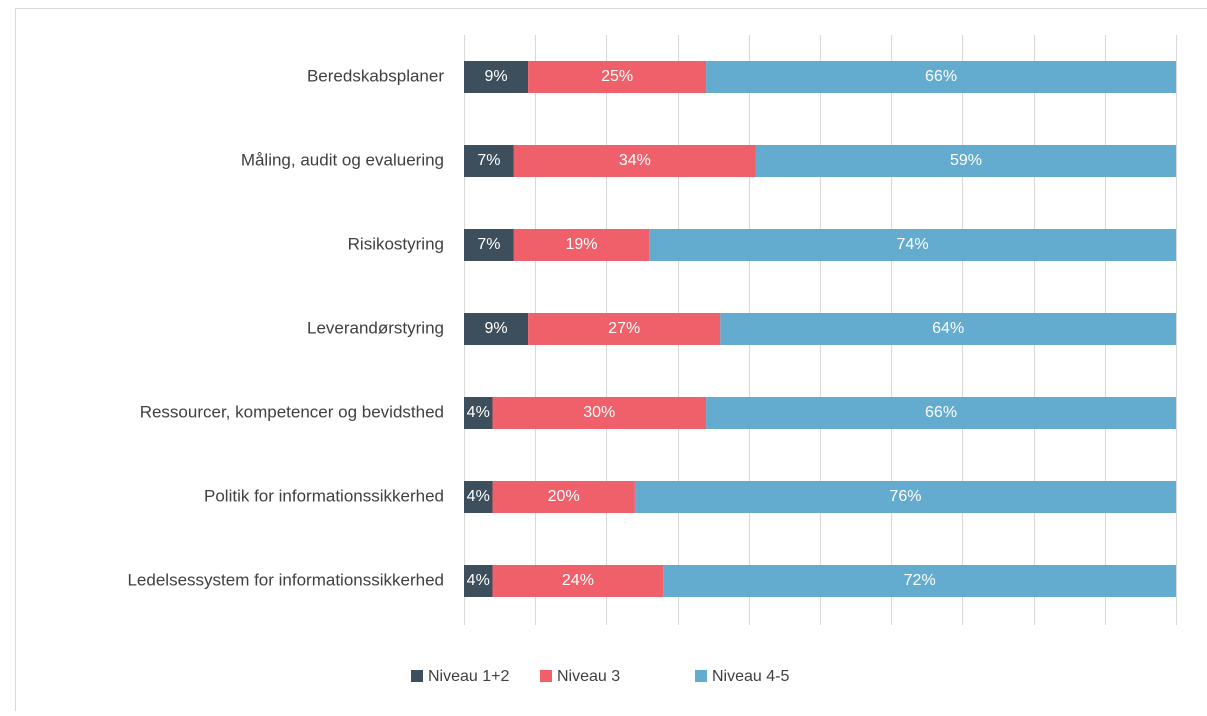 The width and height of the screenshot is (1207, 716). What do you see at coordinates (396, 243) in the screenshot?
I see `category-label: Risikostyring` at bounding box center [396, 243].